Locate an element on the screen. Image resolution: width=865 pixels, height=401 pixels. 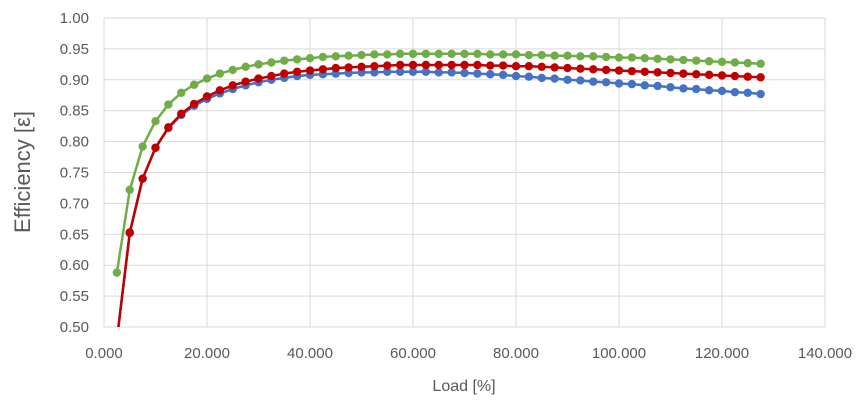
x-axis-title: Load [%] is located at coordinates (463, 386).